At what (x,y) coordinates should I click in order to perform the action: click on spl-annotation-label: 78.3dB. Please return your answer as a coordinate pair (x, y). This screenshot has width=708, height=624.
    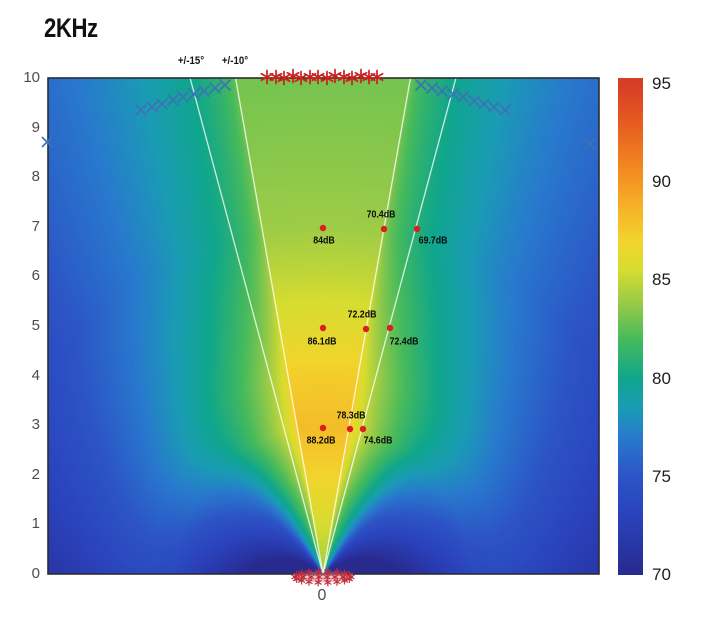
    Looking at the image, I should click on (351, 416).